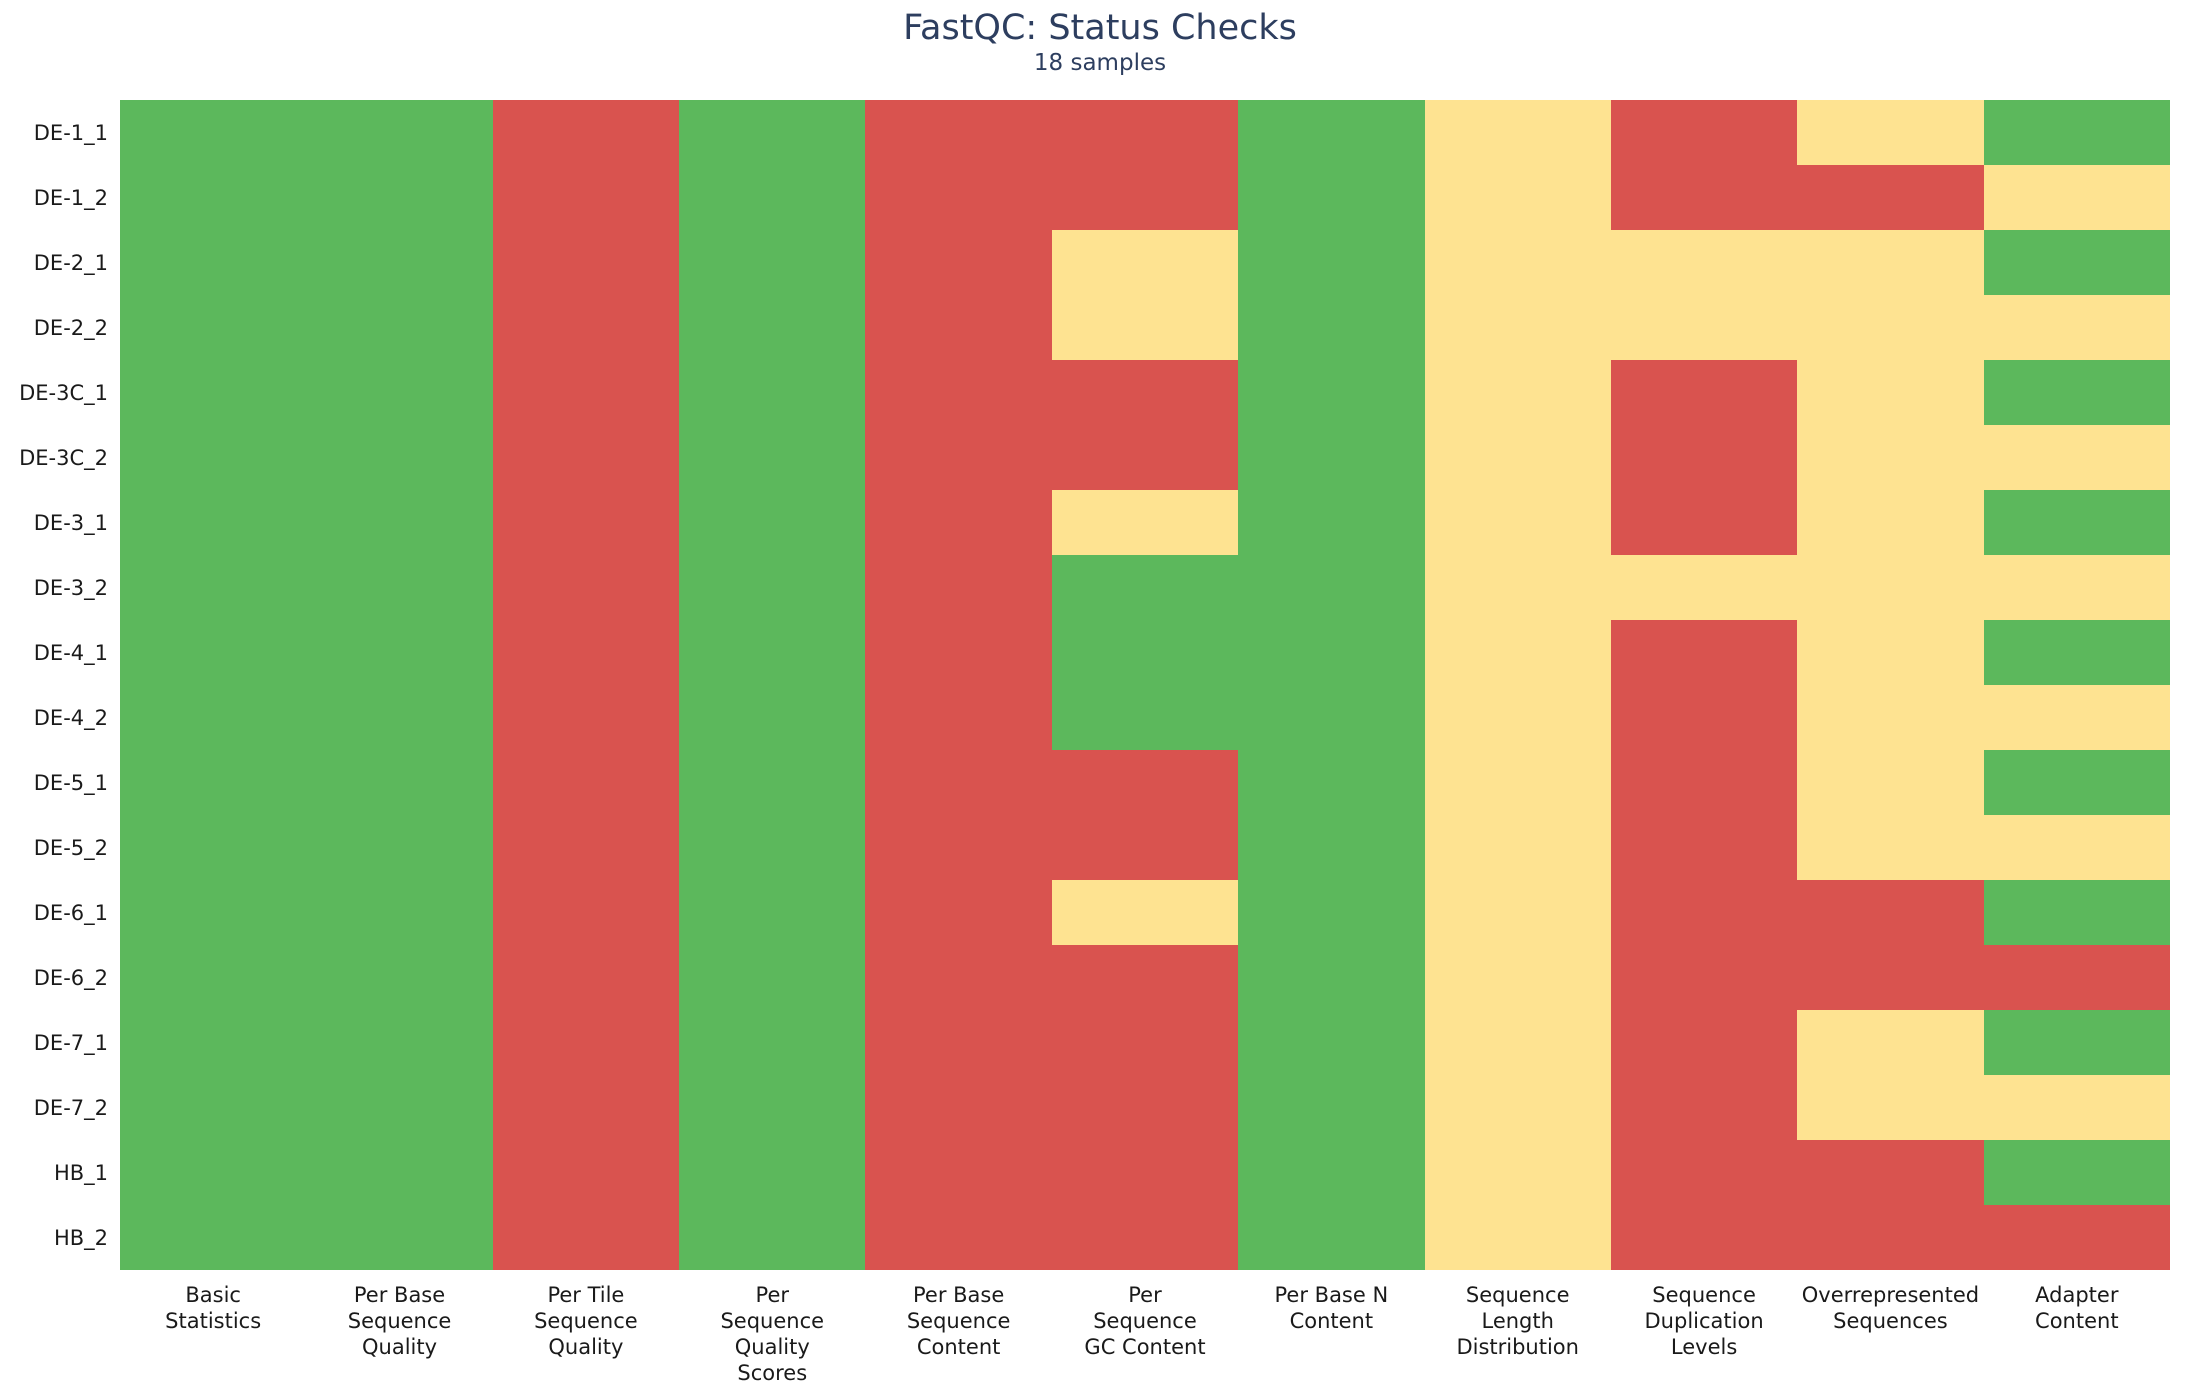 This screenshot has width=2200, height=1400. What do you see at coordinates (213, 847) in the screenshot?
I see `heatmap-cell-DE-5_2-col1-pass` at bounding box center [213, 847].